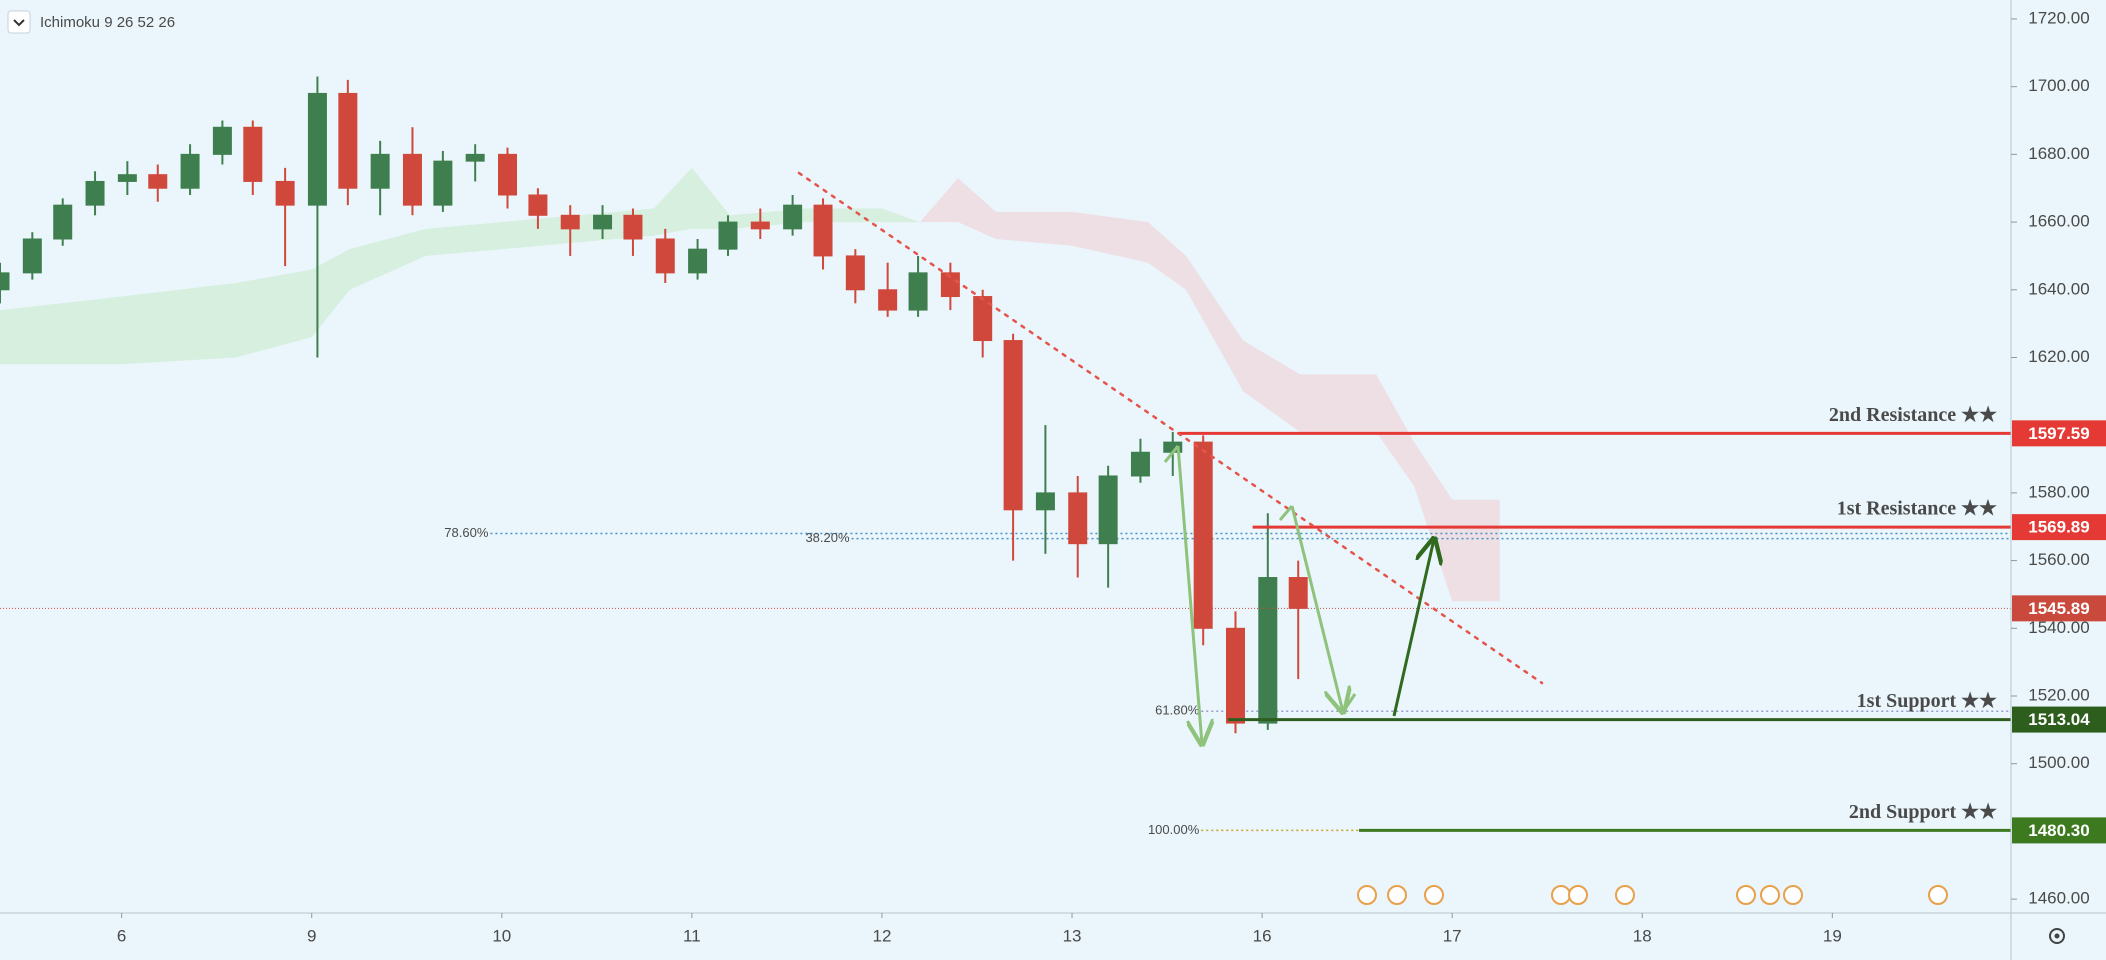 The image size is (2106, 960). What do you see at coordinates (827, 537) in the screenshot?
I see `fib-label: 38.20%` at bounding box center [827, 537].